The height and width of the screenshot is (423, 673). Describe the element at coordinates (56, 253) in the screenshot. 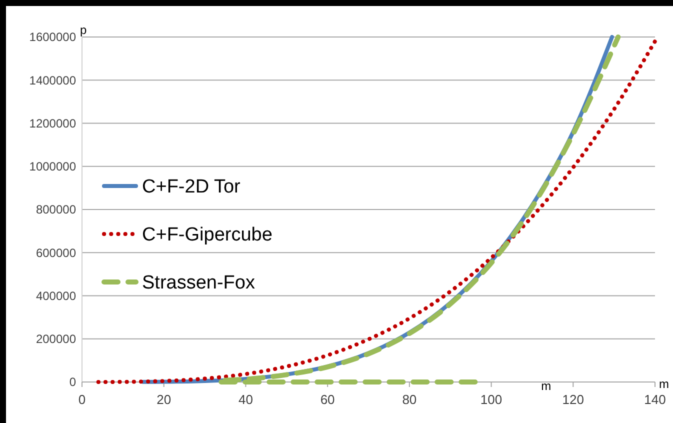

I see `y-tick-label: 600000` at that location.